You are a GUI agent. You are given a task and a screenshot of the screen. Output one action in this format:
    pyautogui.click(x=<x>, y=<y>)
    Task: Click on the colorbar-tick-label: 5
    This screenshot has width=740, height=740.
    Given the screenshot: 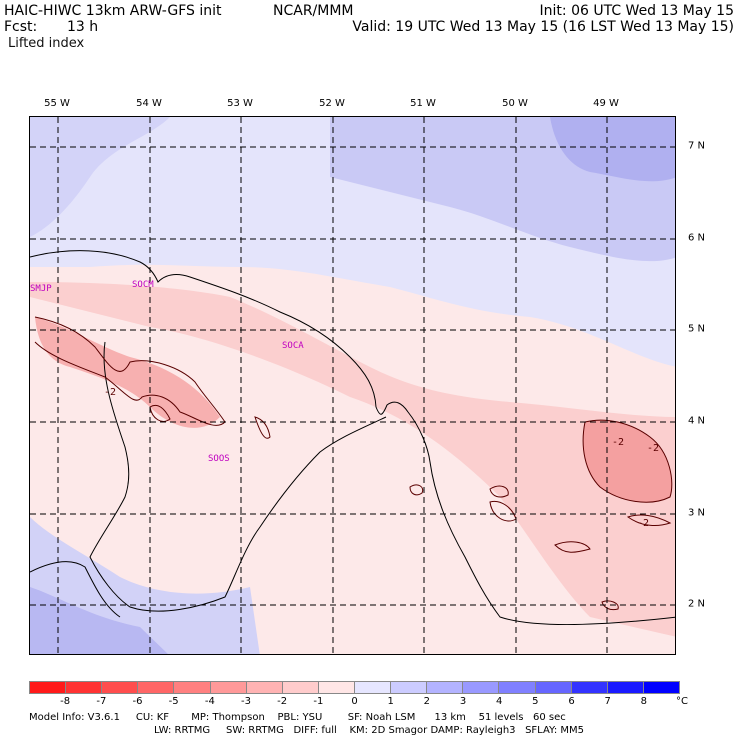 What is the action you would take?
    pyautogui.click(x=535, y=701)
    